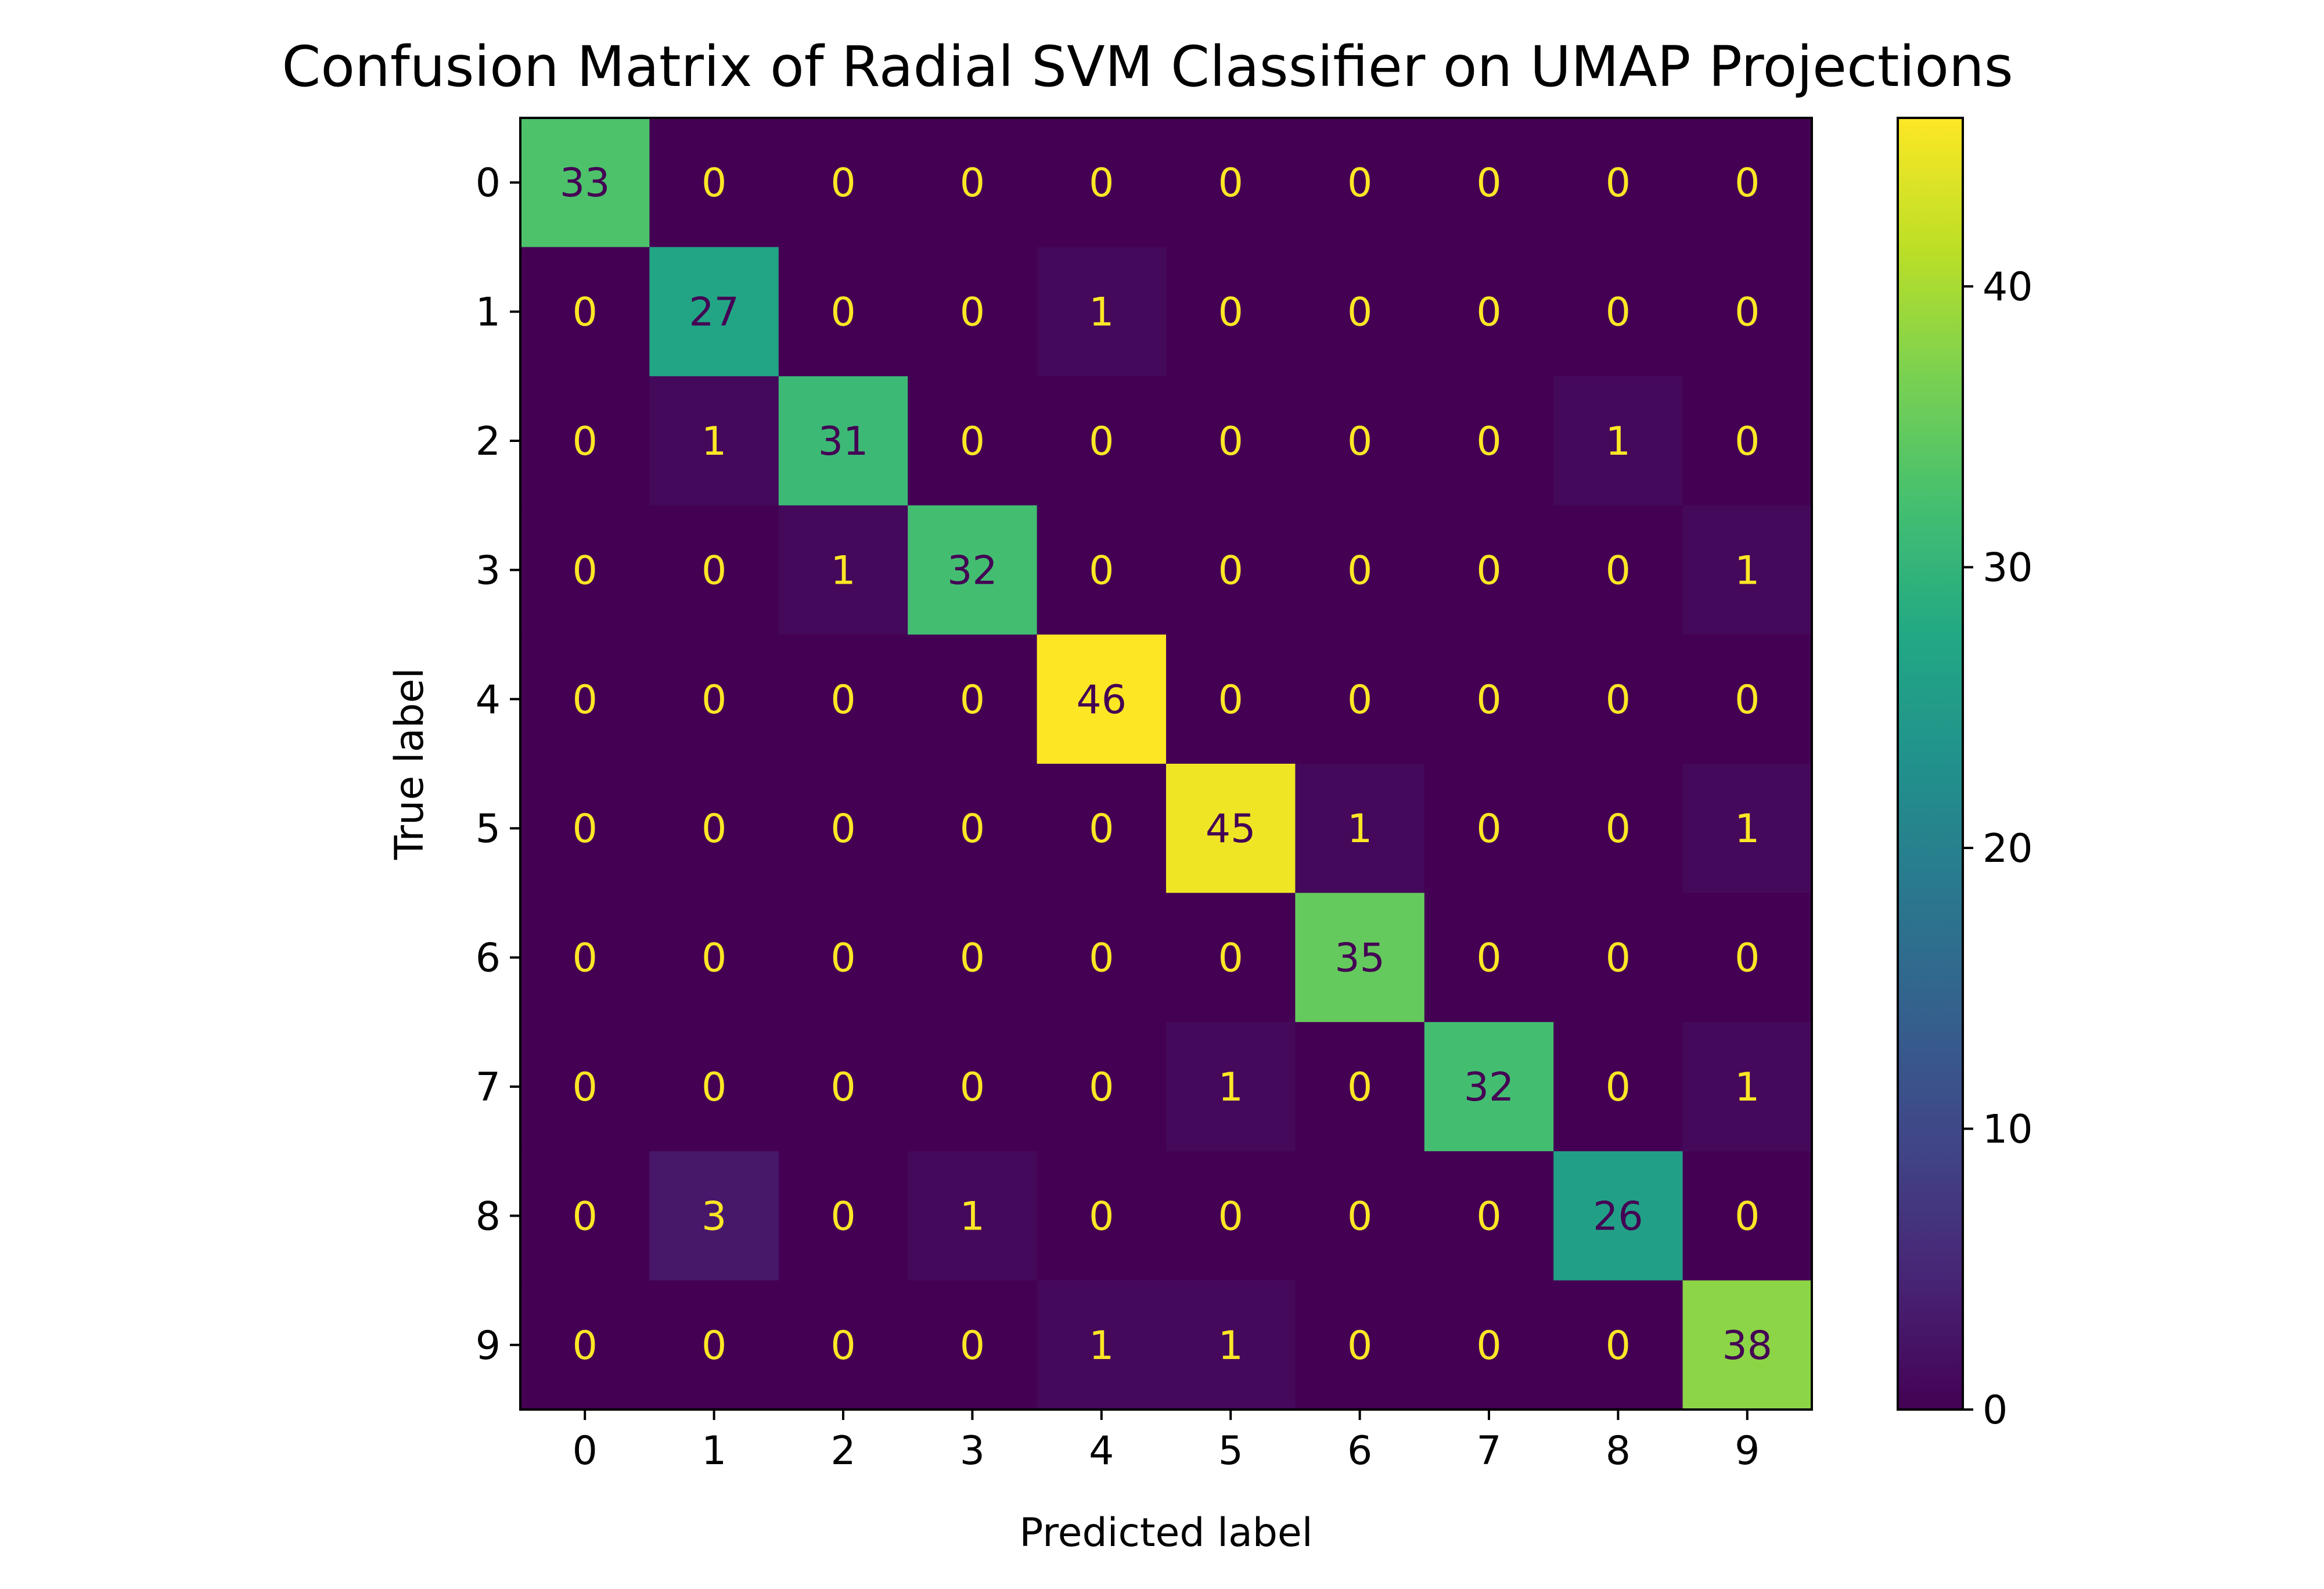 Image resolution: width=2324 pixels, height=1589 pixels. What do you see at coordinates (1931, 764) in the screenshot?
I see `colorbar` at bounding box center [1931, 764].